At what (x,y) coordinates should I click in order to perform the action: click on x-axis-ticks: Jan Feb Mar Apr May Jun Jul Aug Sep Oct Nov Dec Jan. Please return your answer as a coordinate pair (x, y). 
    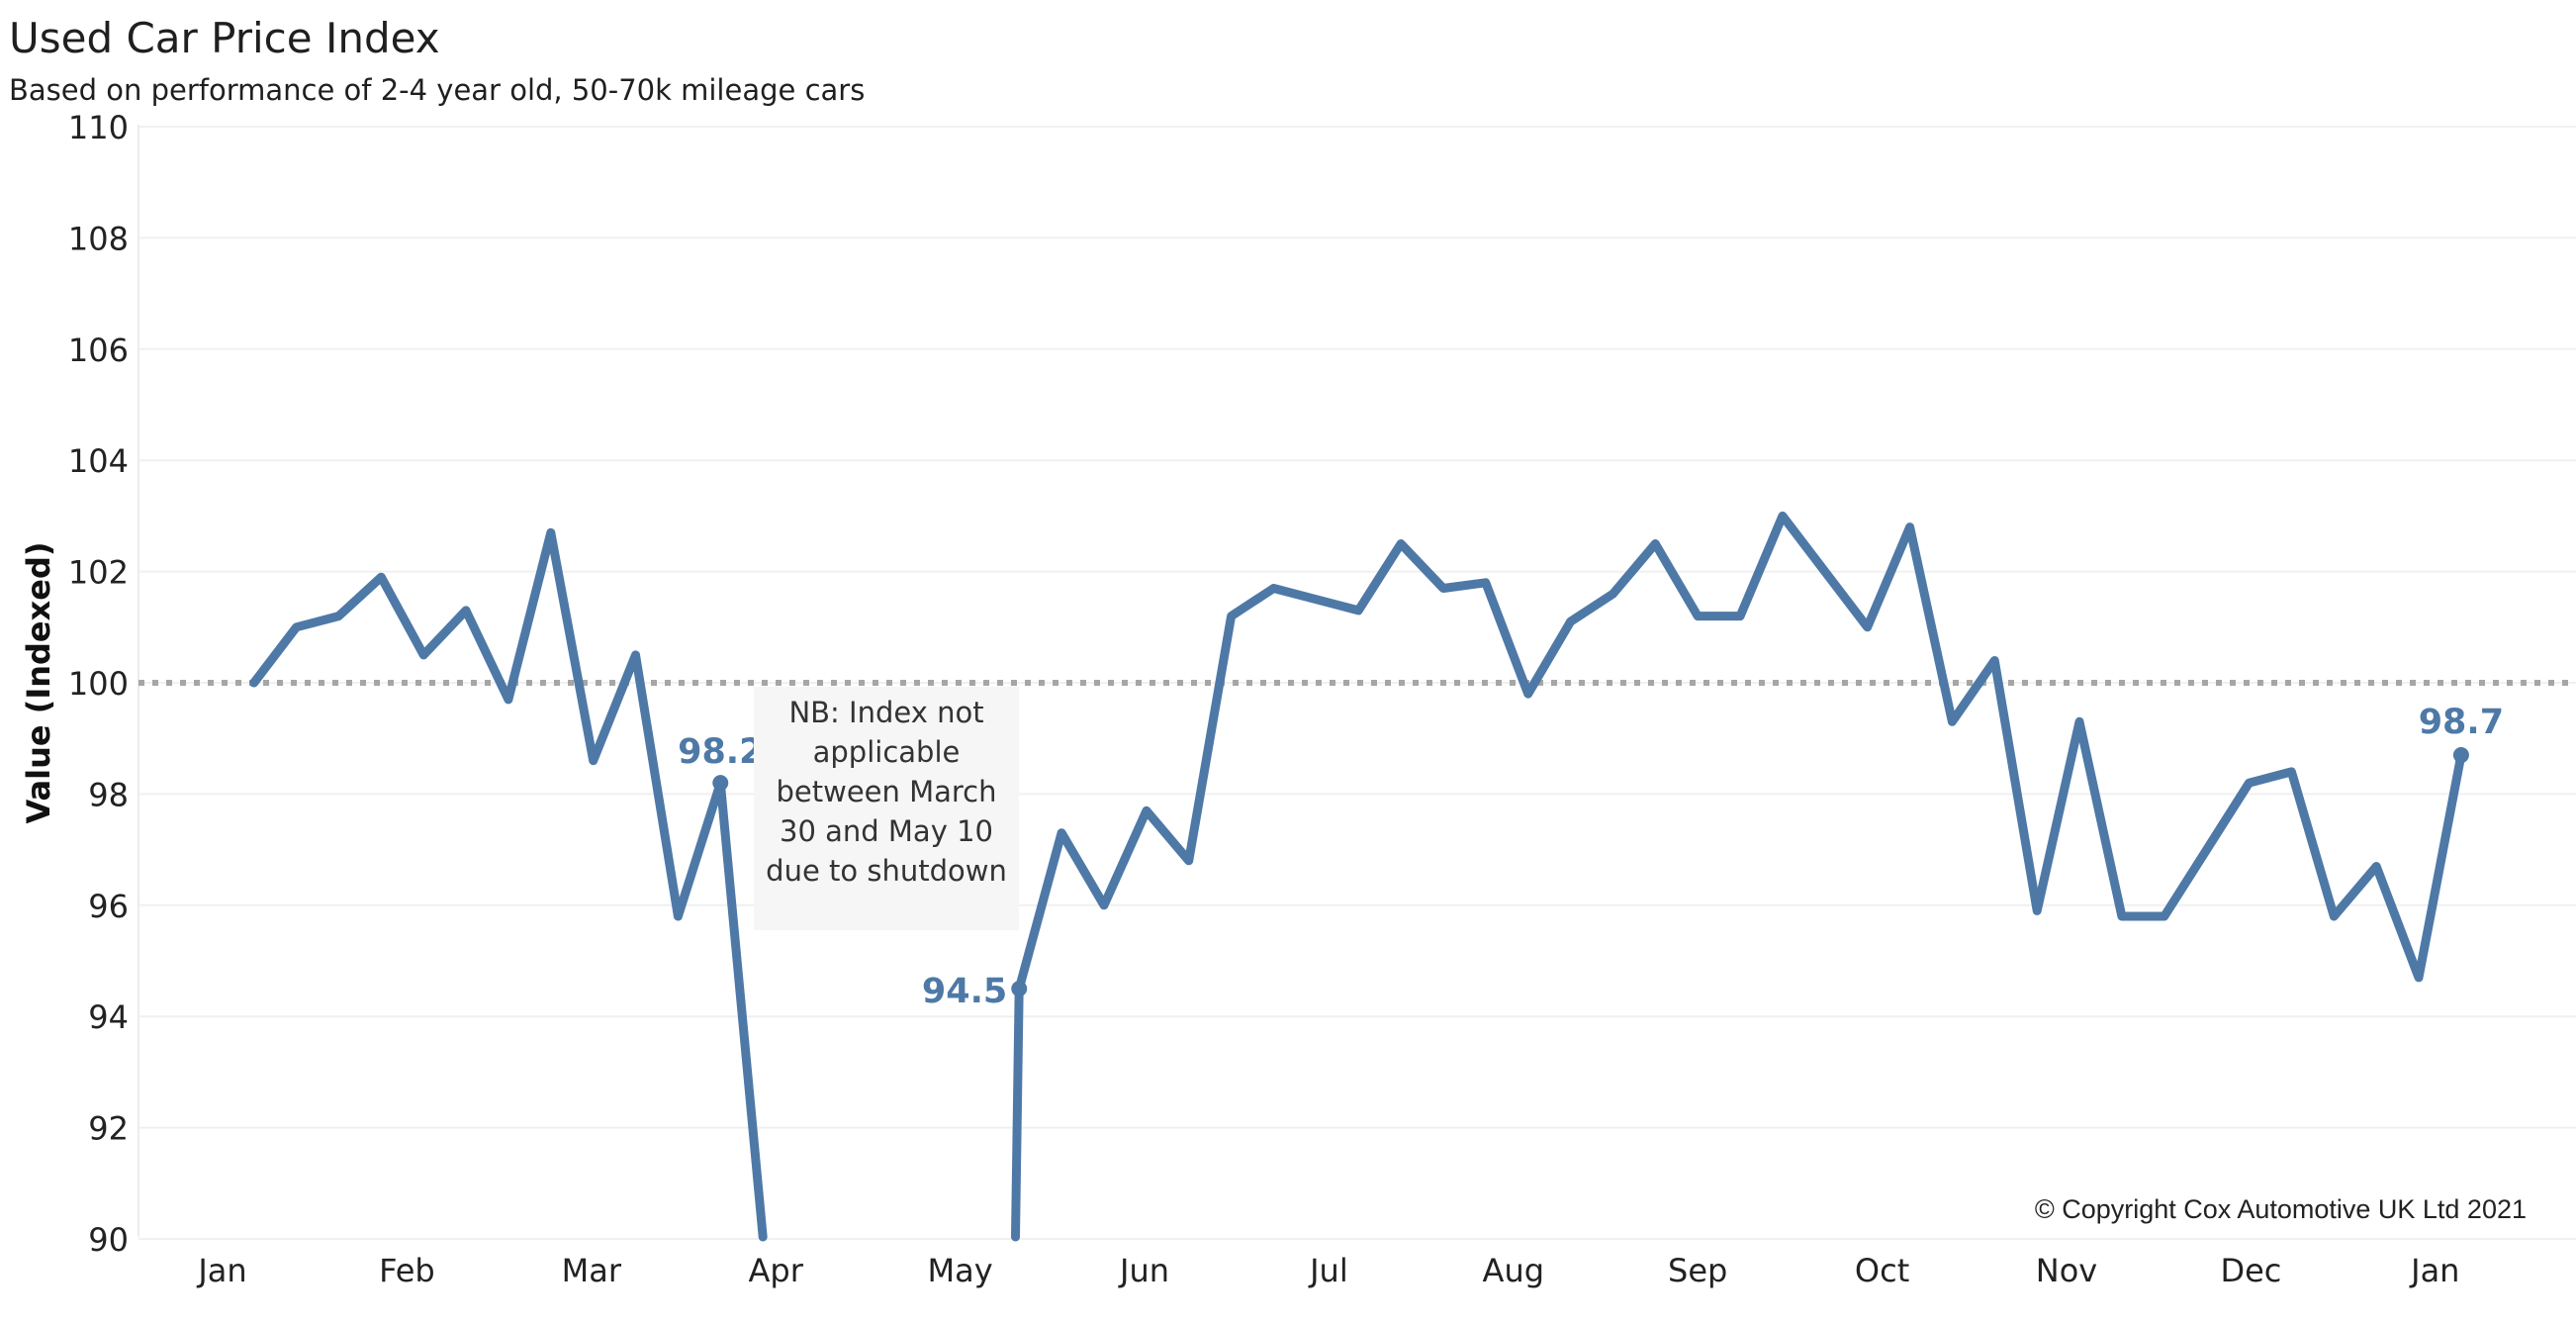
    Looking at the image, I should click on (1327, 1270).